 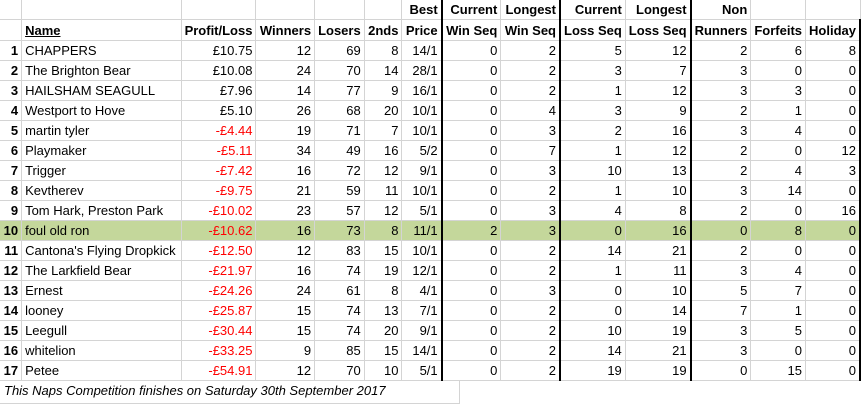 What do you see at coordinates (422, 270) in the screenshot?
I see `best-price-cell: 12/1` at bounding box center [422, 270].